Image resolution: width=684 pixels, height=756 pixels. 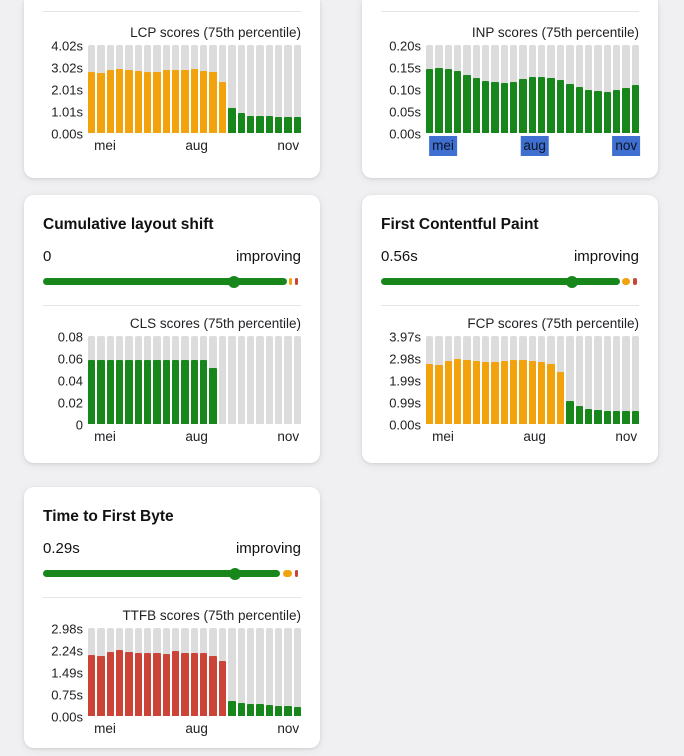 I want to click on p75-marker-dot, so click(x=235, y=573).